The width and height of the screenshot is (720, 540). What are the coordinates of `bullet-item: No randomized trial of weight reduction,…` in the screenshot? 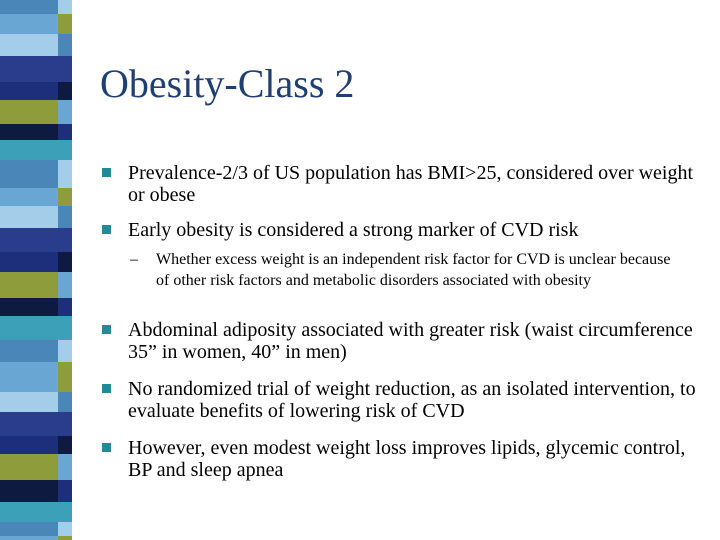 It's located at (402, 400).